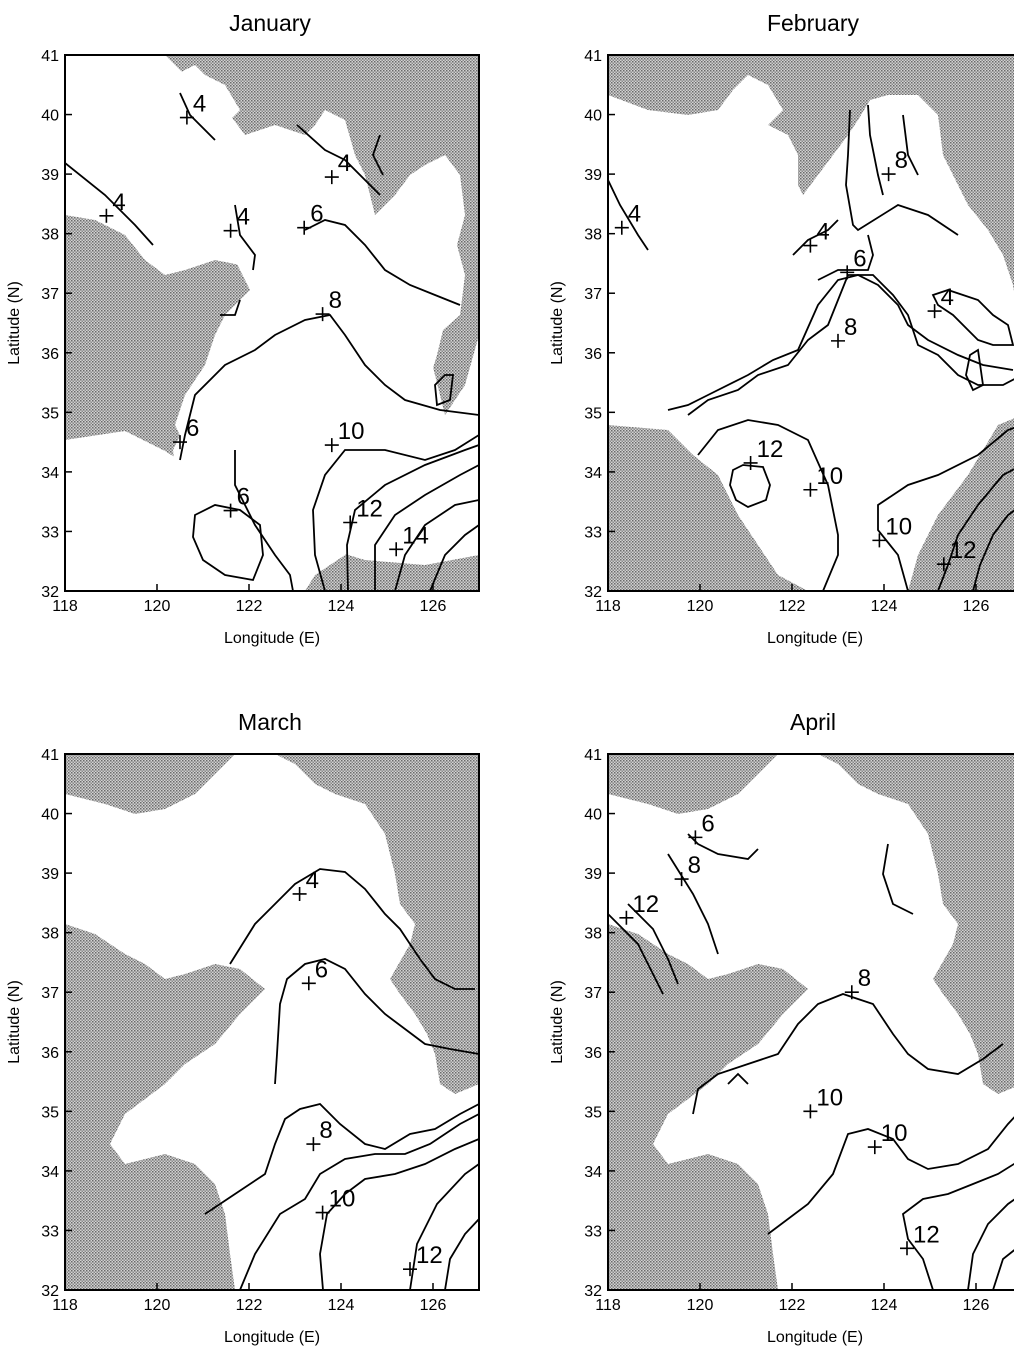 This screenshot has height=1346, width=1014. I want to click on contour-labels: 4 6 8 10 12, so click(367, 1072).